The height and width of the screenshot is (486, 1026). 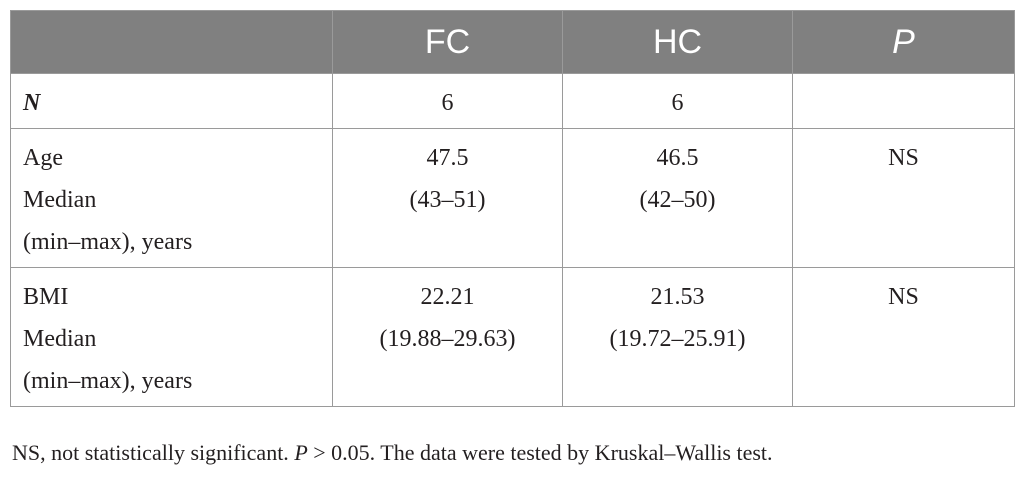 What do you see at coordinates (447, 42) in the screenshot?
I see `header-fc: FC` at bounding box center [447, 42].